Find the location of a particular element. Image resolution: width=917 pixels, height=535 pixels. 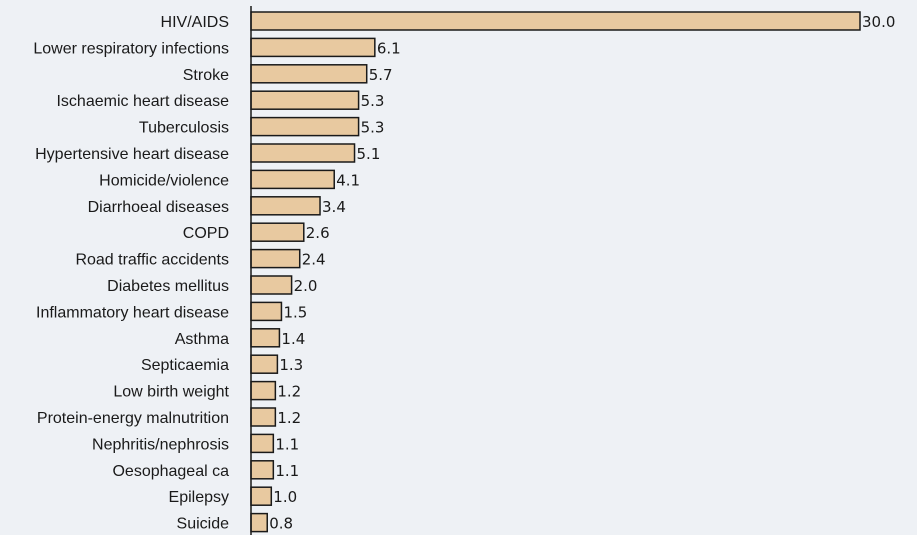

value-label: 6.1 is located at coordinates (389, 48).